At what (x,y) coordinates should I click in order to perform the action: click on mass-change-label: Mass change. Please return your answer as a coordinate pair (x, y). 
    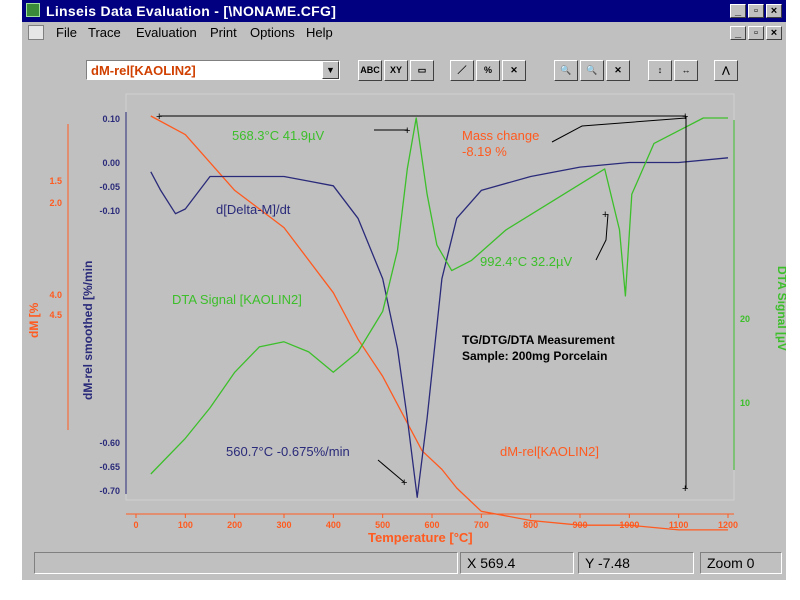
    Looking at the image, I should click on (500, 135).